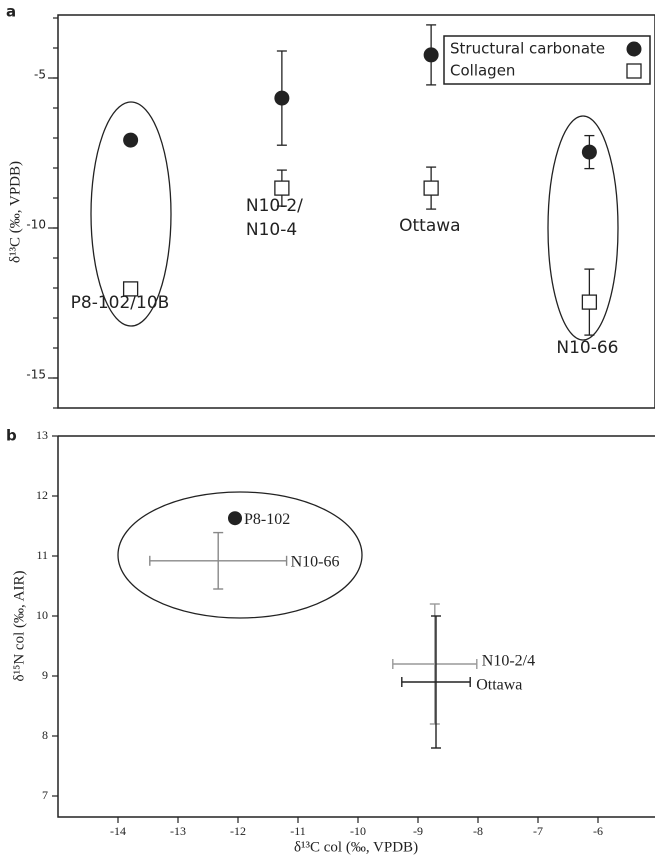  Describe the element at coordinates (356, 847) in the screenshot. I see `x-axis-title: δ¹³C col (‰, VPDB)` at that location.